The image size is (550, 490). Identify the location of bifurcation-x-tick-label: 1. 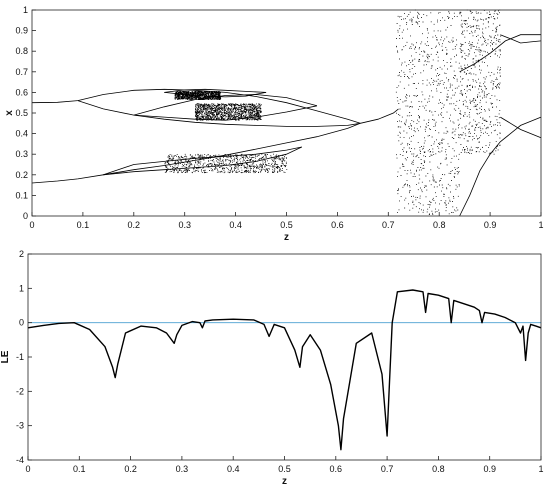
(540, 225).